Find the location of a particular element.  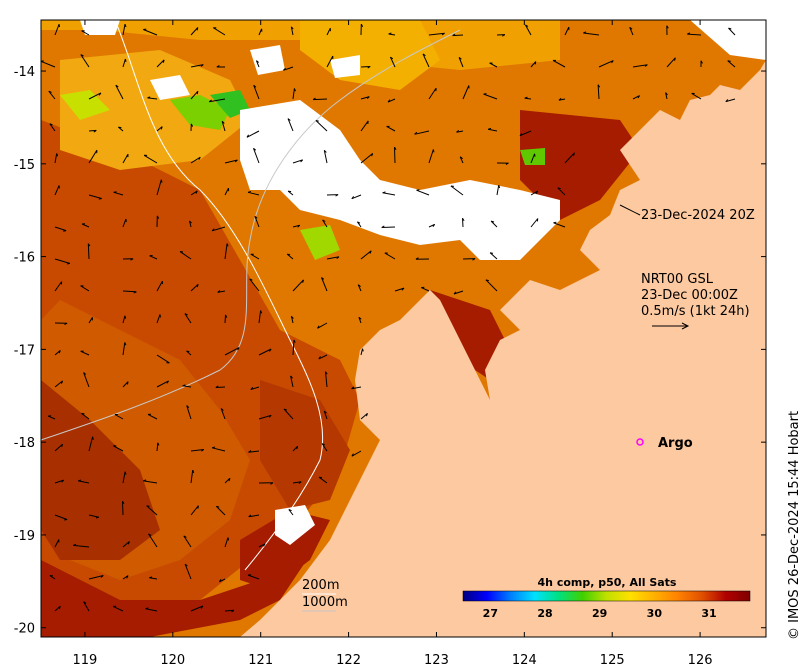

colorbar-tick-label: 27 is located at coordinates (490, 613).